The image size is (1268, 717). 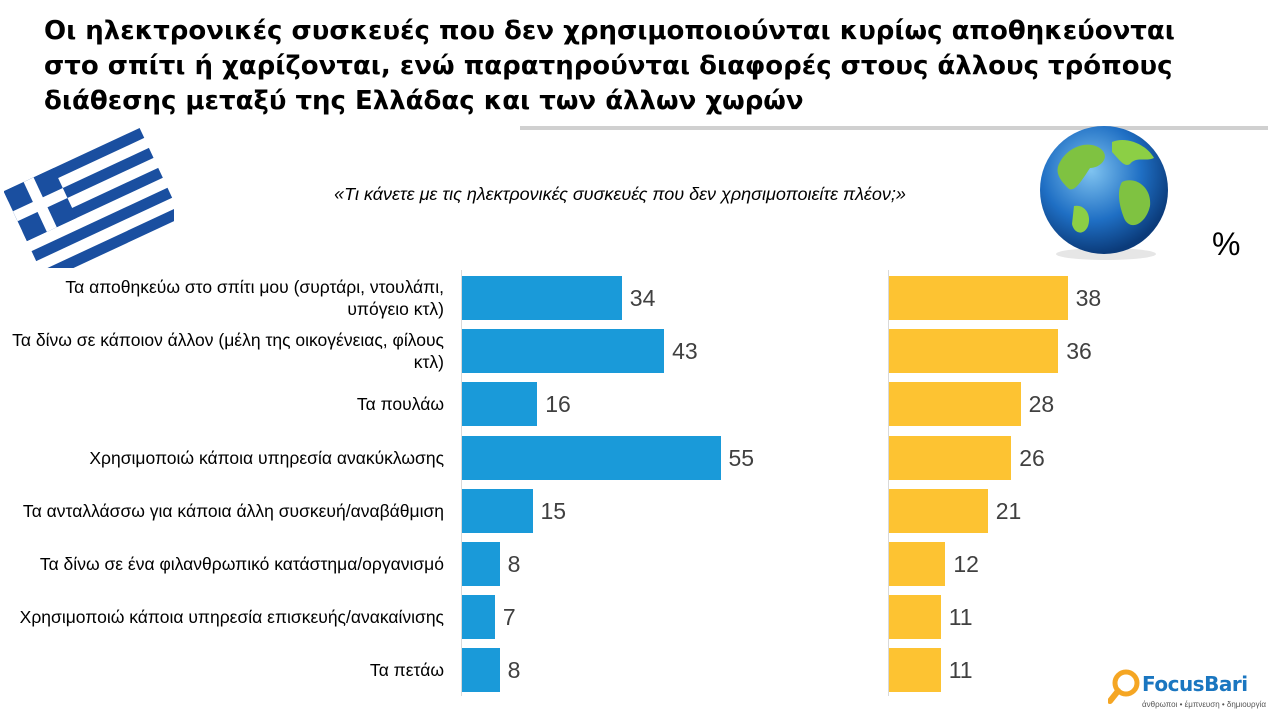 I want to click on greece-value-label: 34, so click(x=642, y=298).